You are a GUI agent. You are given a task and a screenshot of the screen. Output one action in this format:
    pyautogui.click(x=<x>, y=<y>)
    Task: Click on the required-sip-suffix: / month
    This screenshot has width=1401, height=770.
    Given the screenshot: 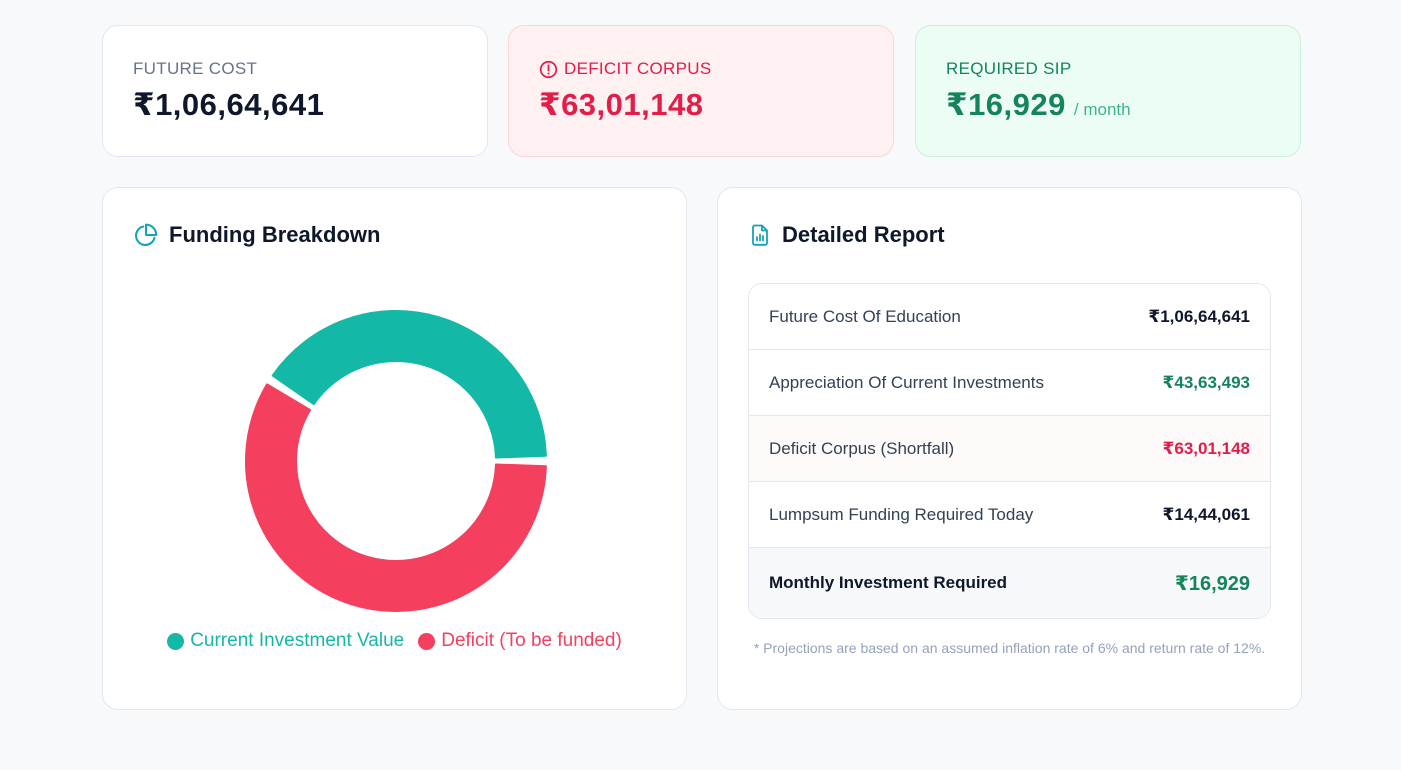 What is the action you would take?
    pyautogui.click(x=1102, y=109)
    